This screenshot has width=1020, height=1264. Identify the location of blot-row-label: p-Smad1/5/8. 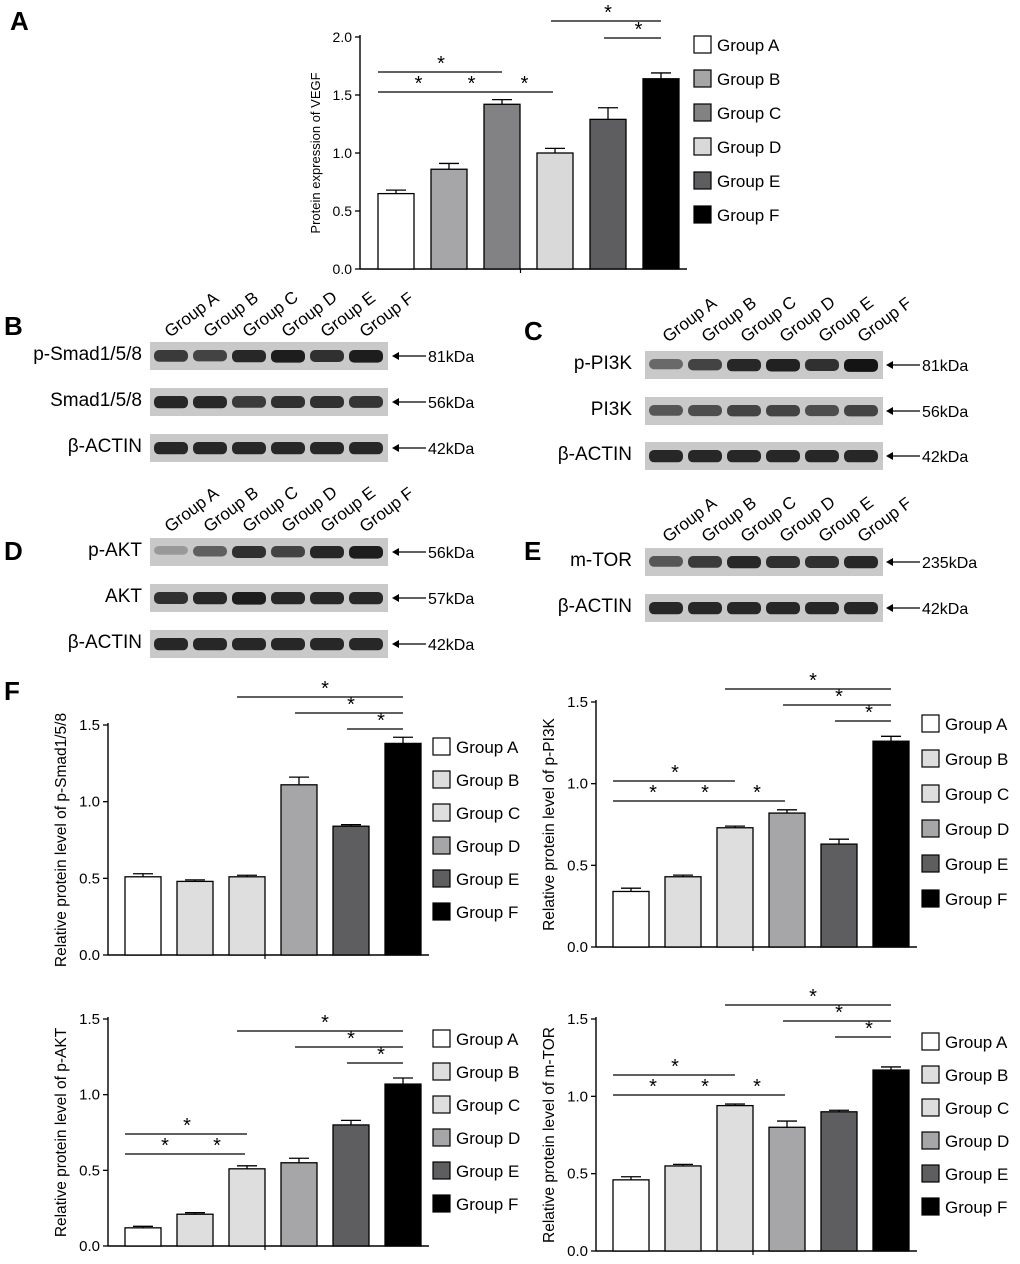
(87, 354).